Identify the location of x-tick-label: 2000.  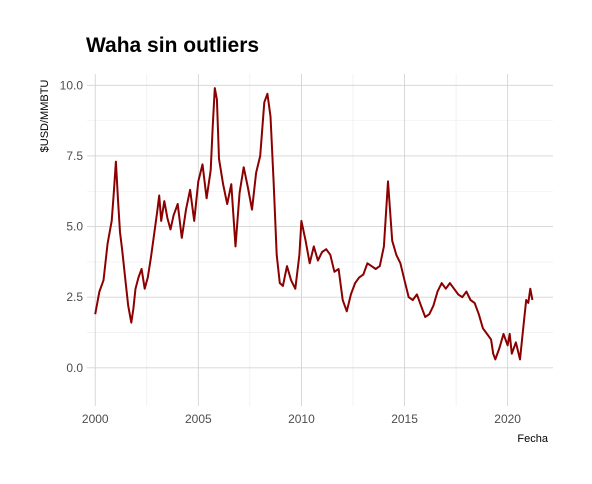
(95, 419).